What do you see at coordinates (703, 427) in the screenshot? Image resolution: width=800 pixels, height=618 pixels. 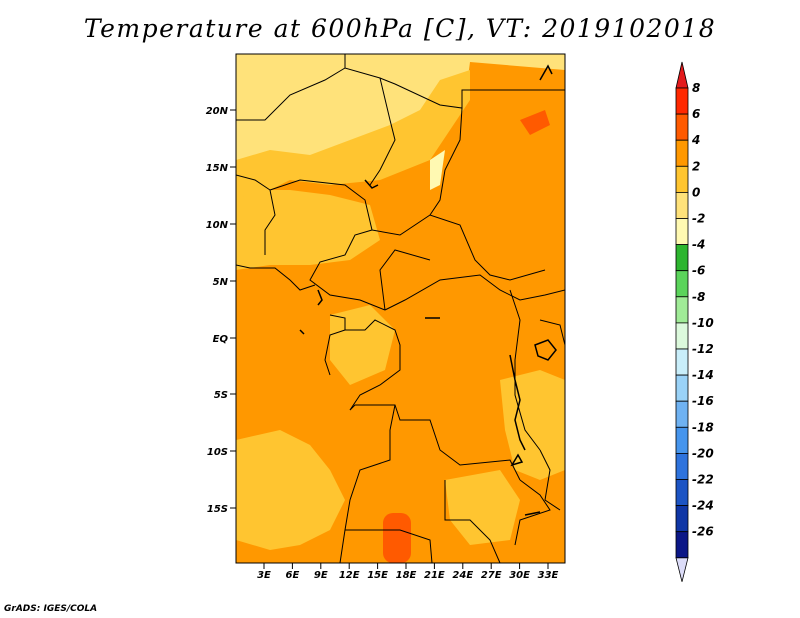 I see `colorbar-label: -18` at bounding box center [703, 427].